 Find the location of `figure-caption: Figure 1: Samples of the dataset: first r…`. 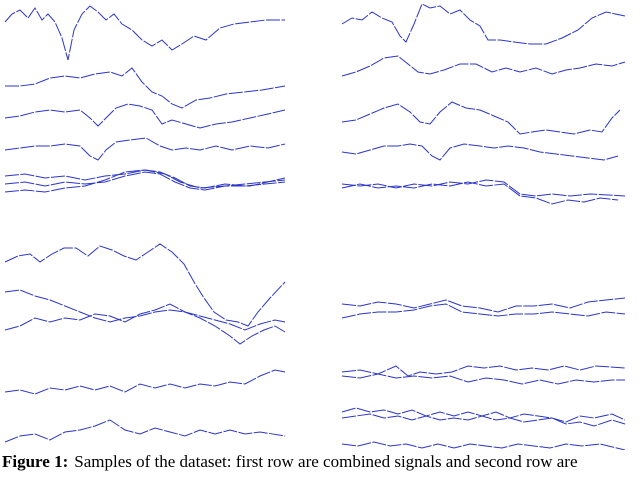

figure-caption: Figure 1: Samples of the dataset: first r… is located at coordinates (321, 462).